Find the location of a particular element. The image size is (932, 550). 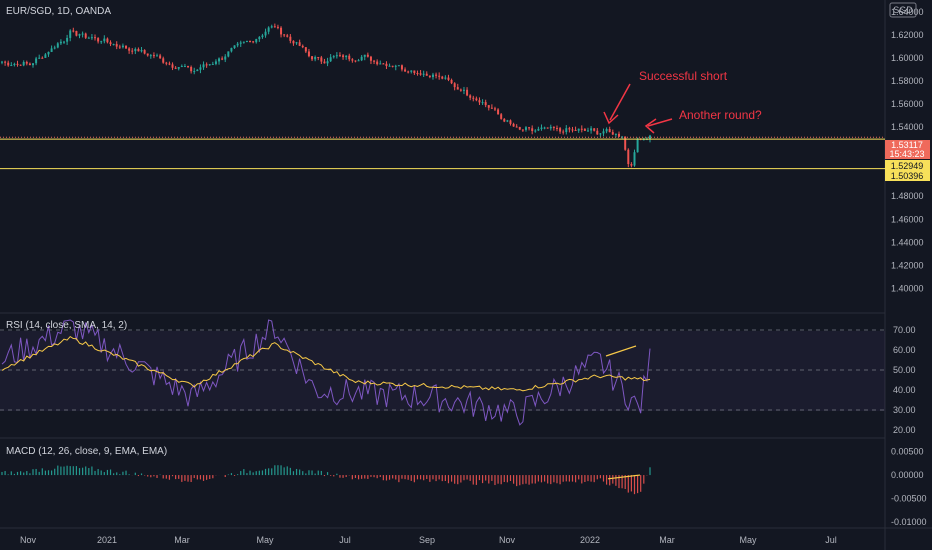

price-tick-label: 1.60000 is located at coordinates (907, 58).